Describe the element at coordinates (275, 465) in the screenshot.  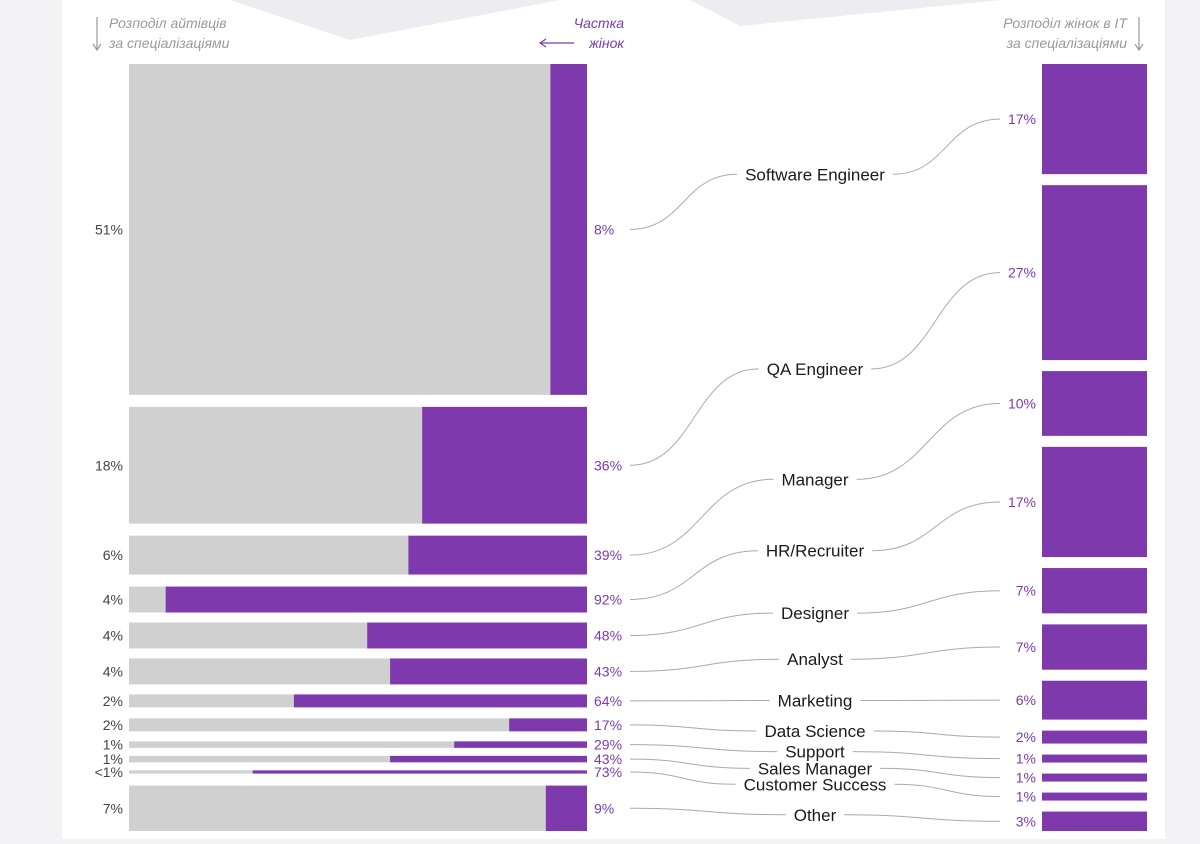
I see `bar-qa-engineer-others` at that location.